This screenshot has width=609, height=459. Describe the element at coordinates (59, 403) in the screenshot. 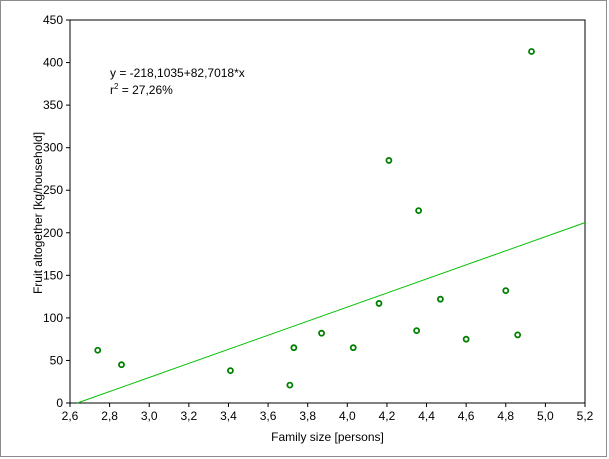

I see `y-tick-label: 0` at that location.